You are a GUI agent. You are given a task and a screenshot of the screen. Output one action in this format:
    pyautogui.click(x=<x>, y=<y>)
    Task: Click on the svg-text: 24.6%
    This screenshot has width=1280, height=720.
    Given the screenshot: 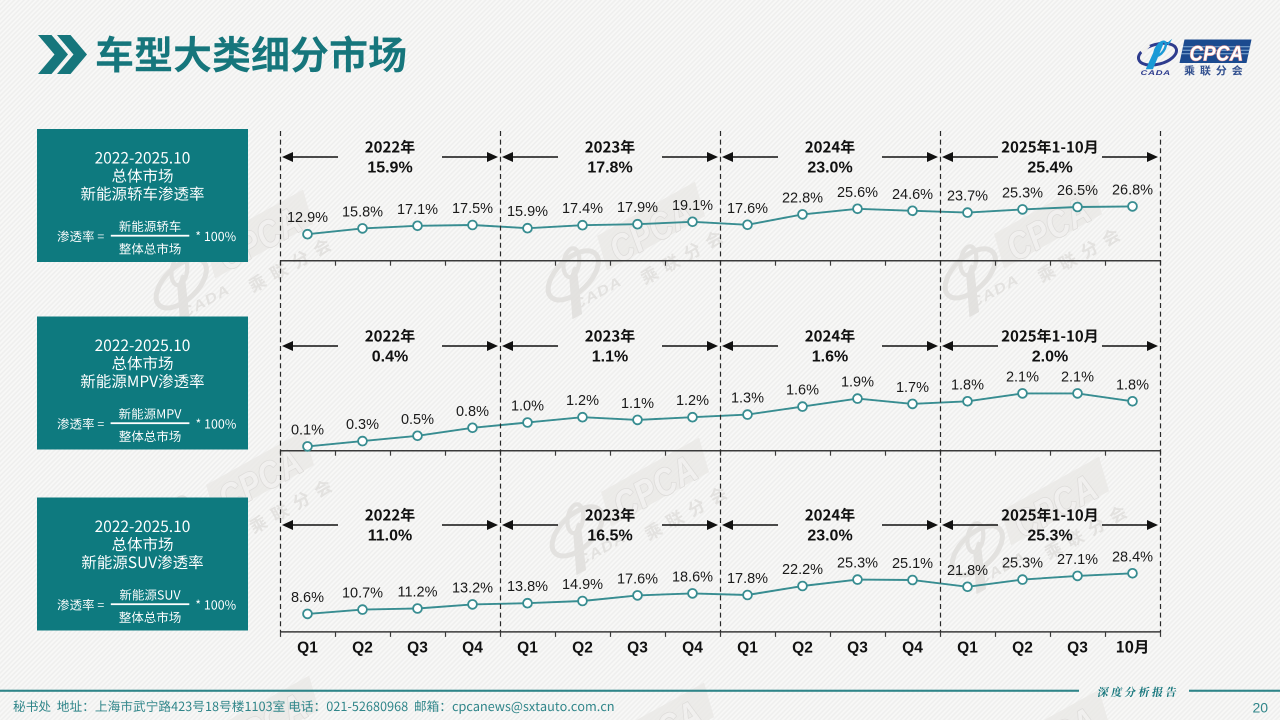 What is the action you would take?
    pyautogui.click(x=912, y=195)
    